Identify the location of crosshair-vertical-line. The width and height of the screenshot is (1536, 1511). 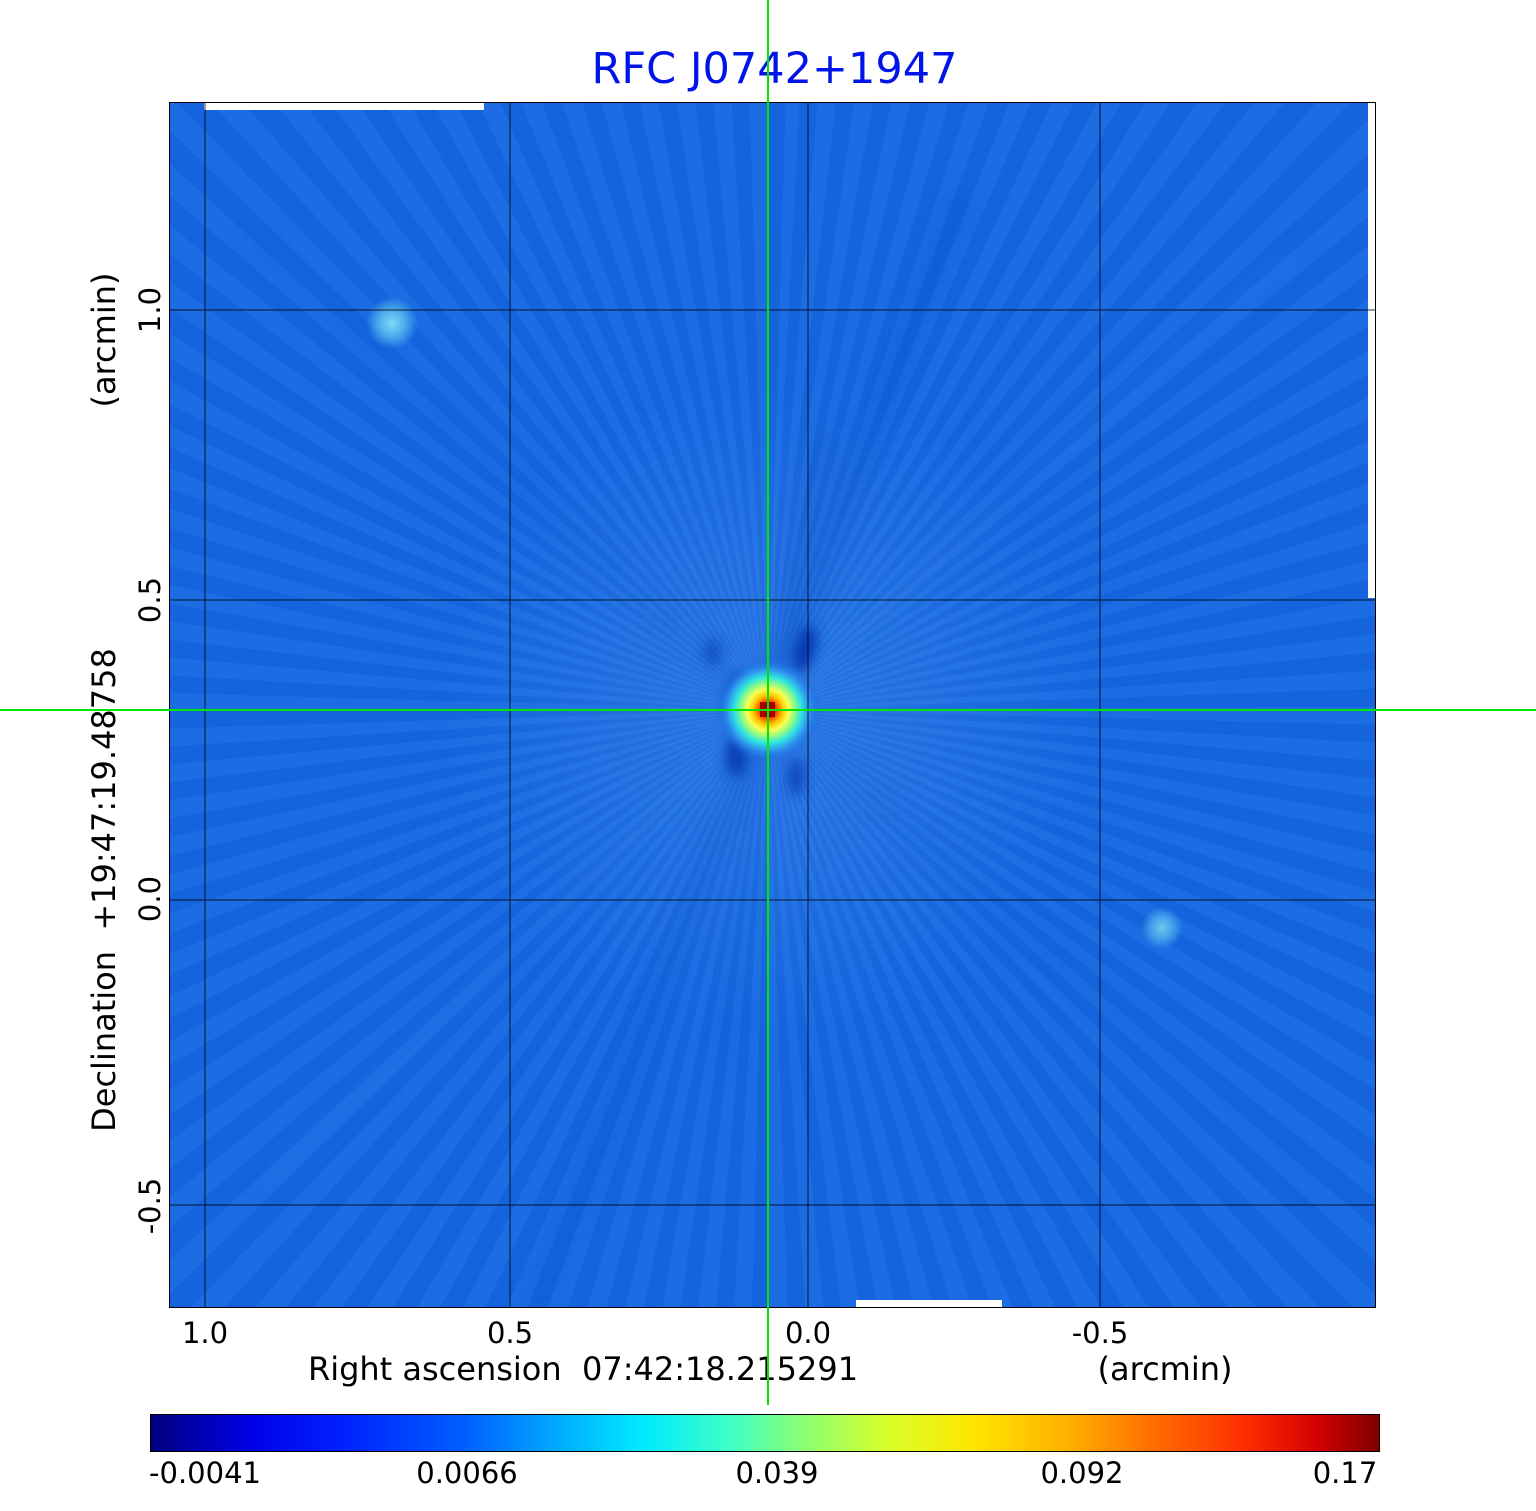
(768, 702).